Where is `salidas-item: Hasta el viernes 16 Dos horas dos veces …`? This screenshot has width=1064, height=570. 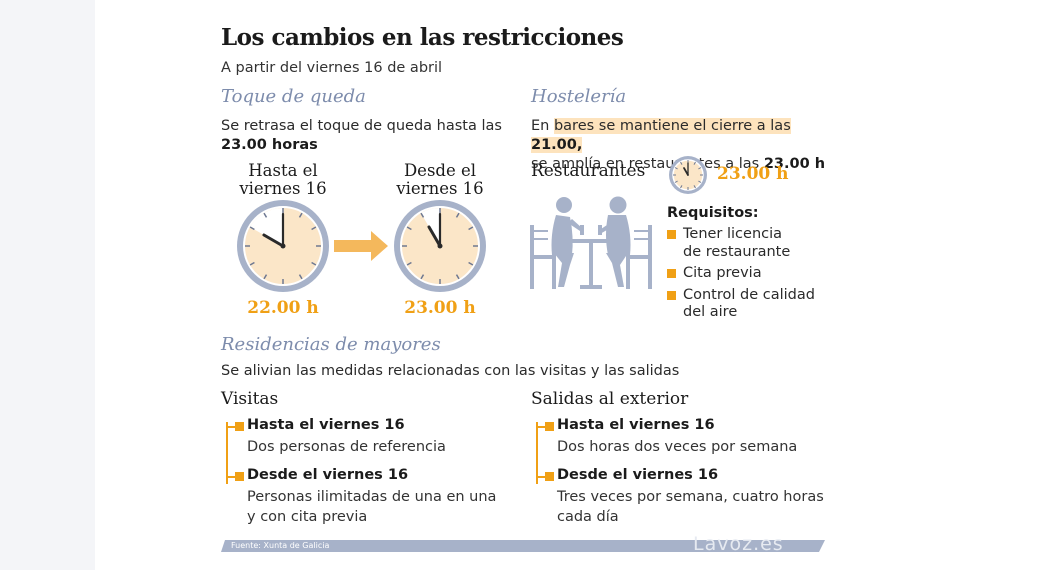 salidas-item: Hasta el viernes 16 Dos horas dos veces … is located at coordinates (681, 436).